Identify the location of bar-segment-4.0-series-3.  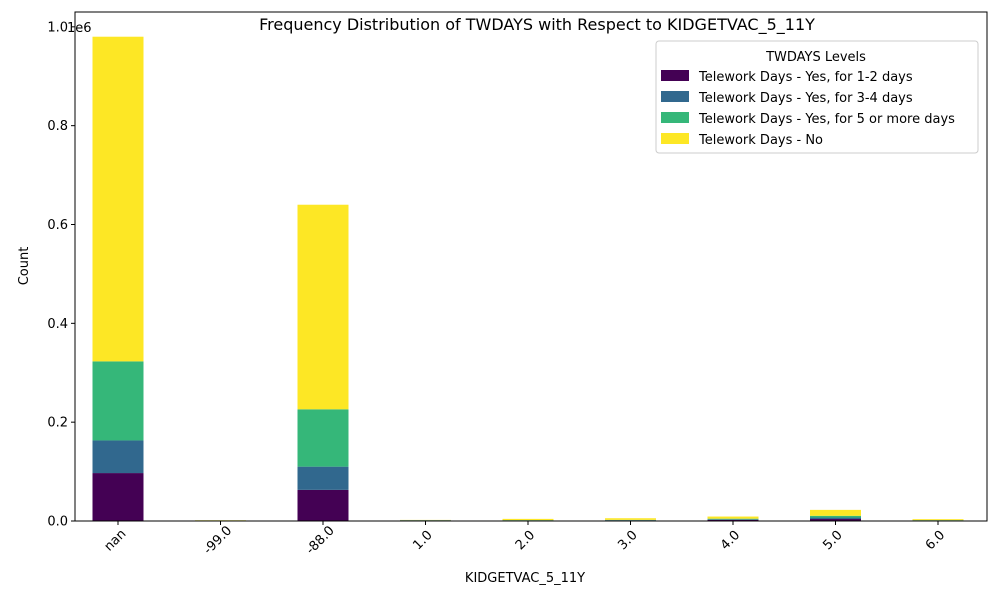
(733, 519).